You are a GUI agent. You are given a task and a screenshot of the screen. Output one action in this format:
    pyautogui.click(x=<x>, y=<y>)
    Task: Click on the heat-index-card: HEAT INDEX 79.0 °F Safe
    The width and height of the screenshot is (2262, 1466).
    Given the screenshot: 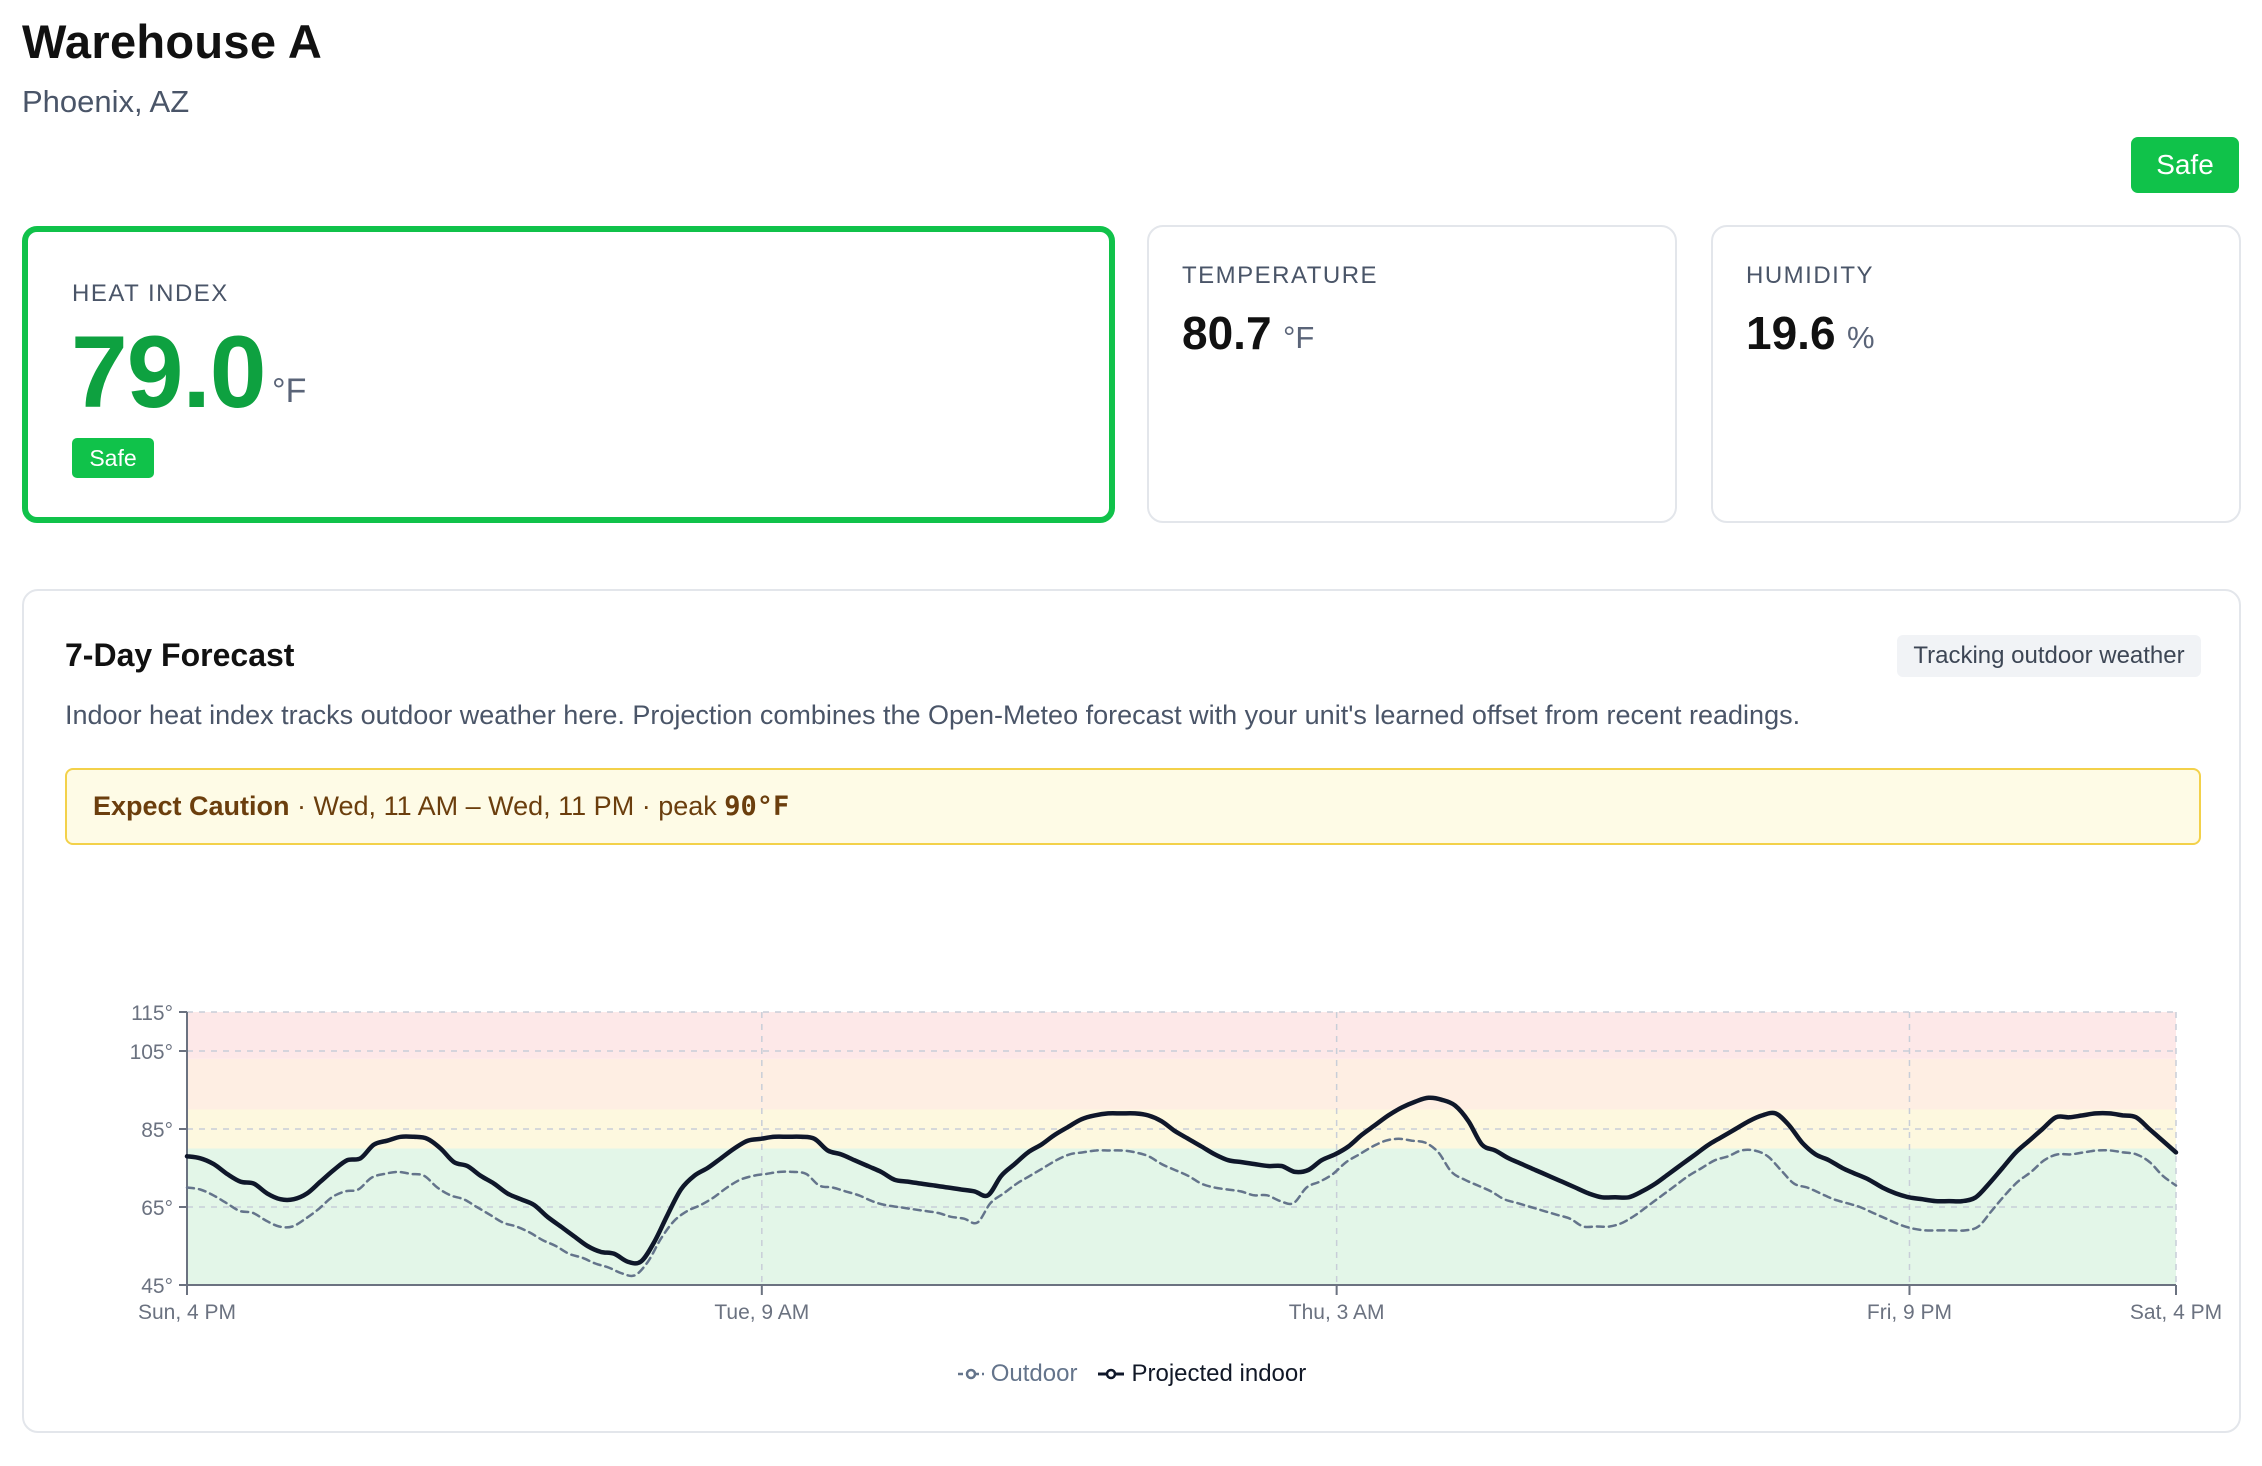 What is the action you would take?
    pyautogui.click(x=568, y=374)
    